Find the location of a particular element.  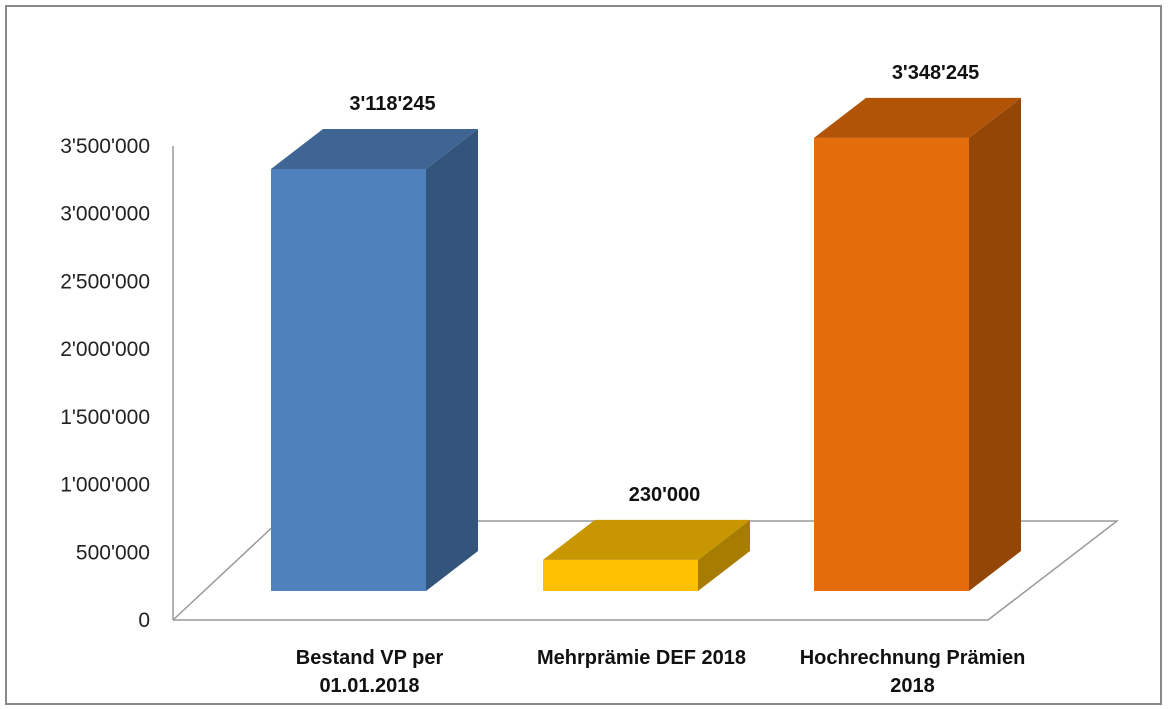

floor-outline is located at coordinates (646, 570).